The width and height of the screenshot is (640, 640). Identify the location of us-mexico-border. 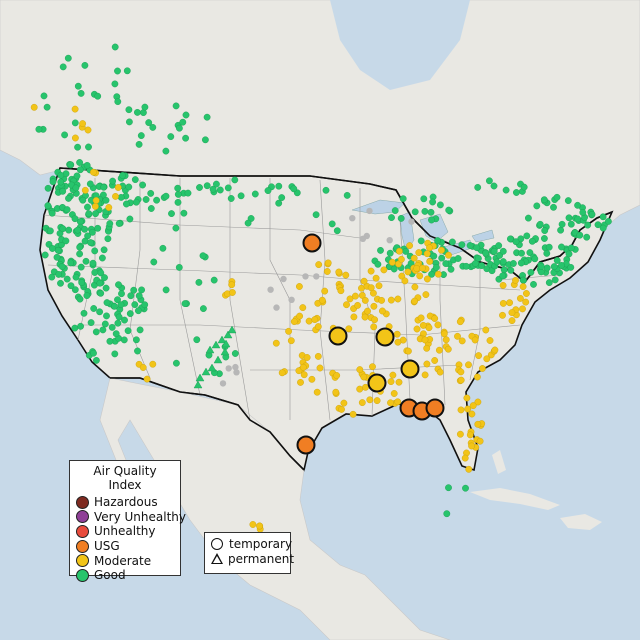
(207, 424).